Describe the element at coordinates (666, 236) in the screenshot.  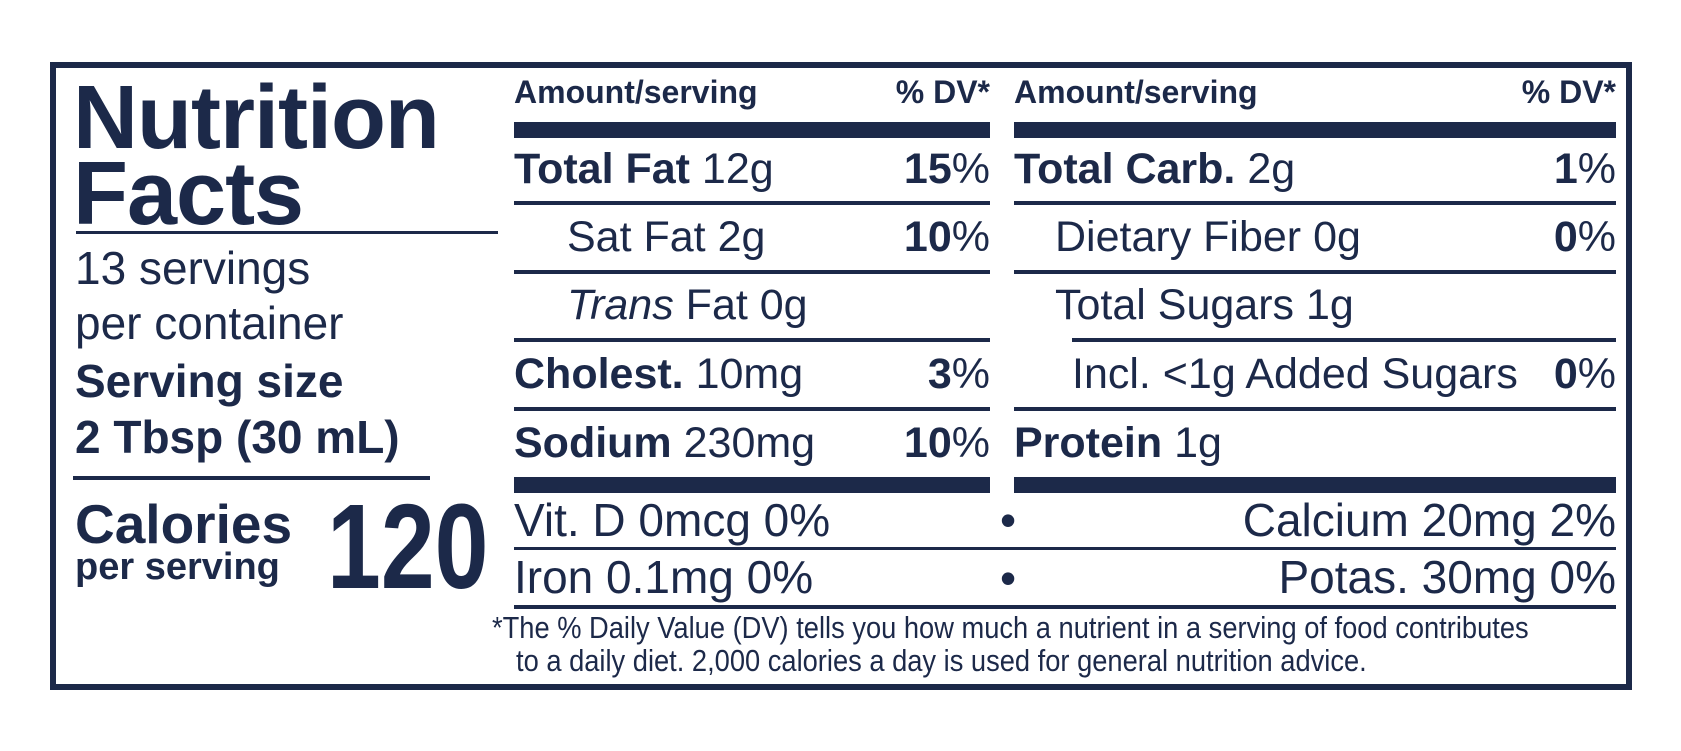
I see `nutrient-amount: Sat Fat 2g` at that location.